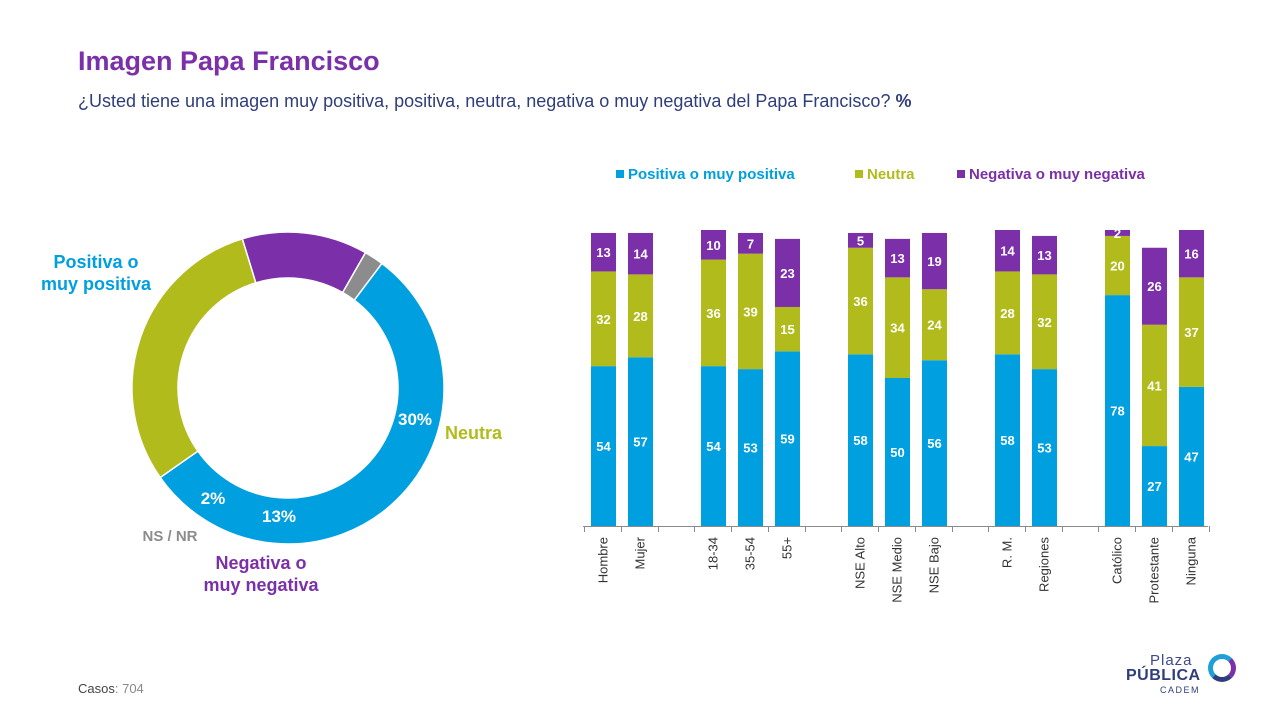 The height and width of the screenshot is (707, 1265). I want to click on logo-line-3: CADEM, so click(1180, 690).